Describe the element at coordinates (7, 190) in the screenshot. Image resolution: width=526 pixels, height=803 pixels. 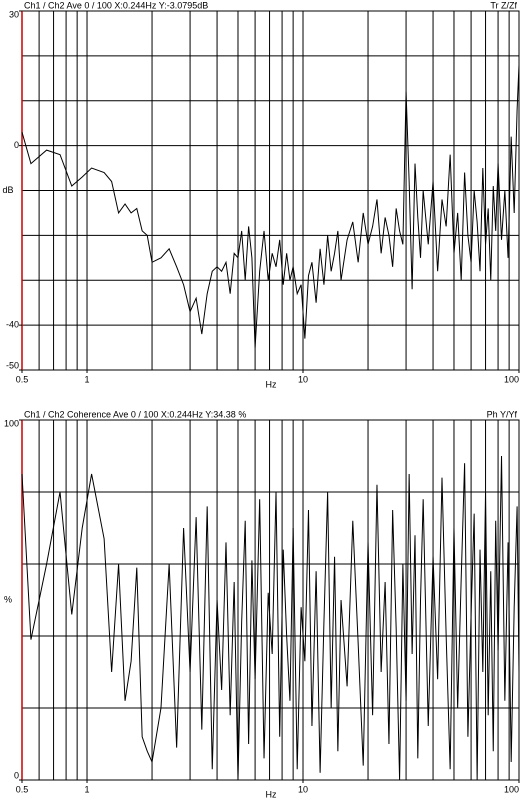
I see `y-axis-label: dB` at that location.